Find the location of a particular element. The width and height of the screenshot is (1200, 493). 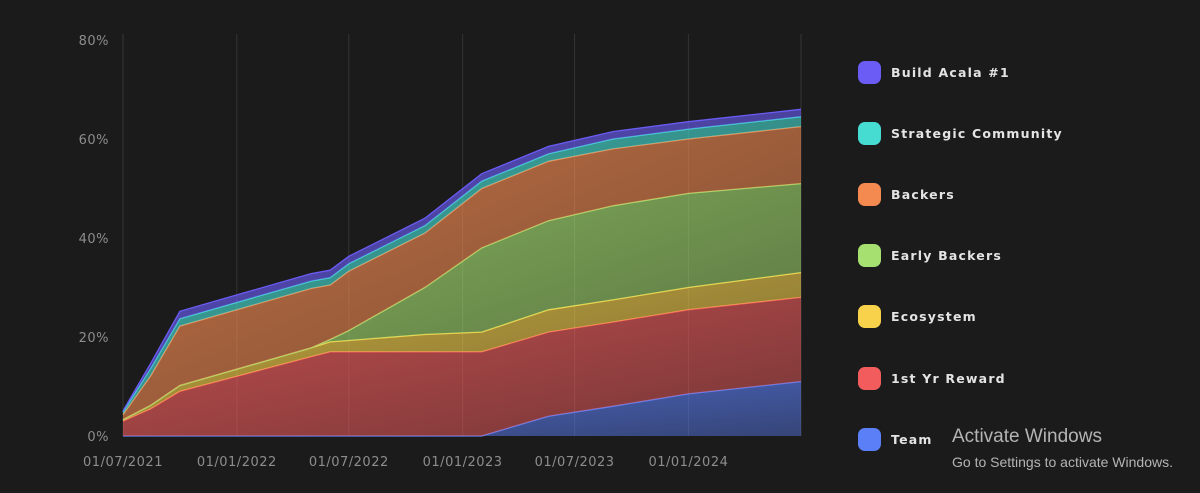

y-tick-label: 40% is located at coordinates (94, 239).